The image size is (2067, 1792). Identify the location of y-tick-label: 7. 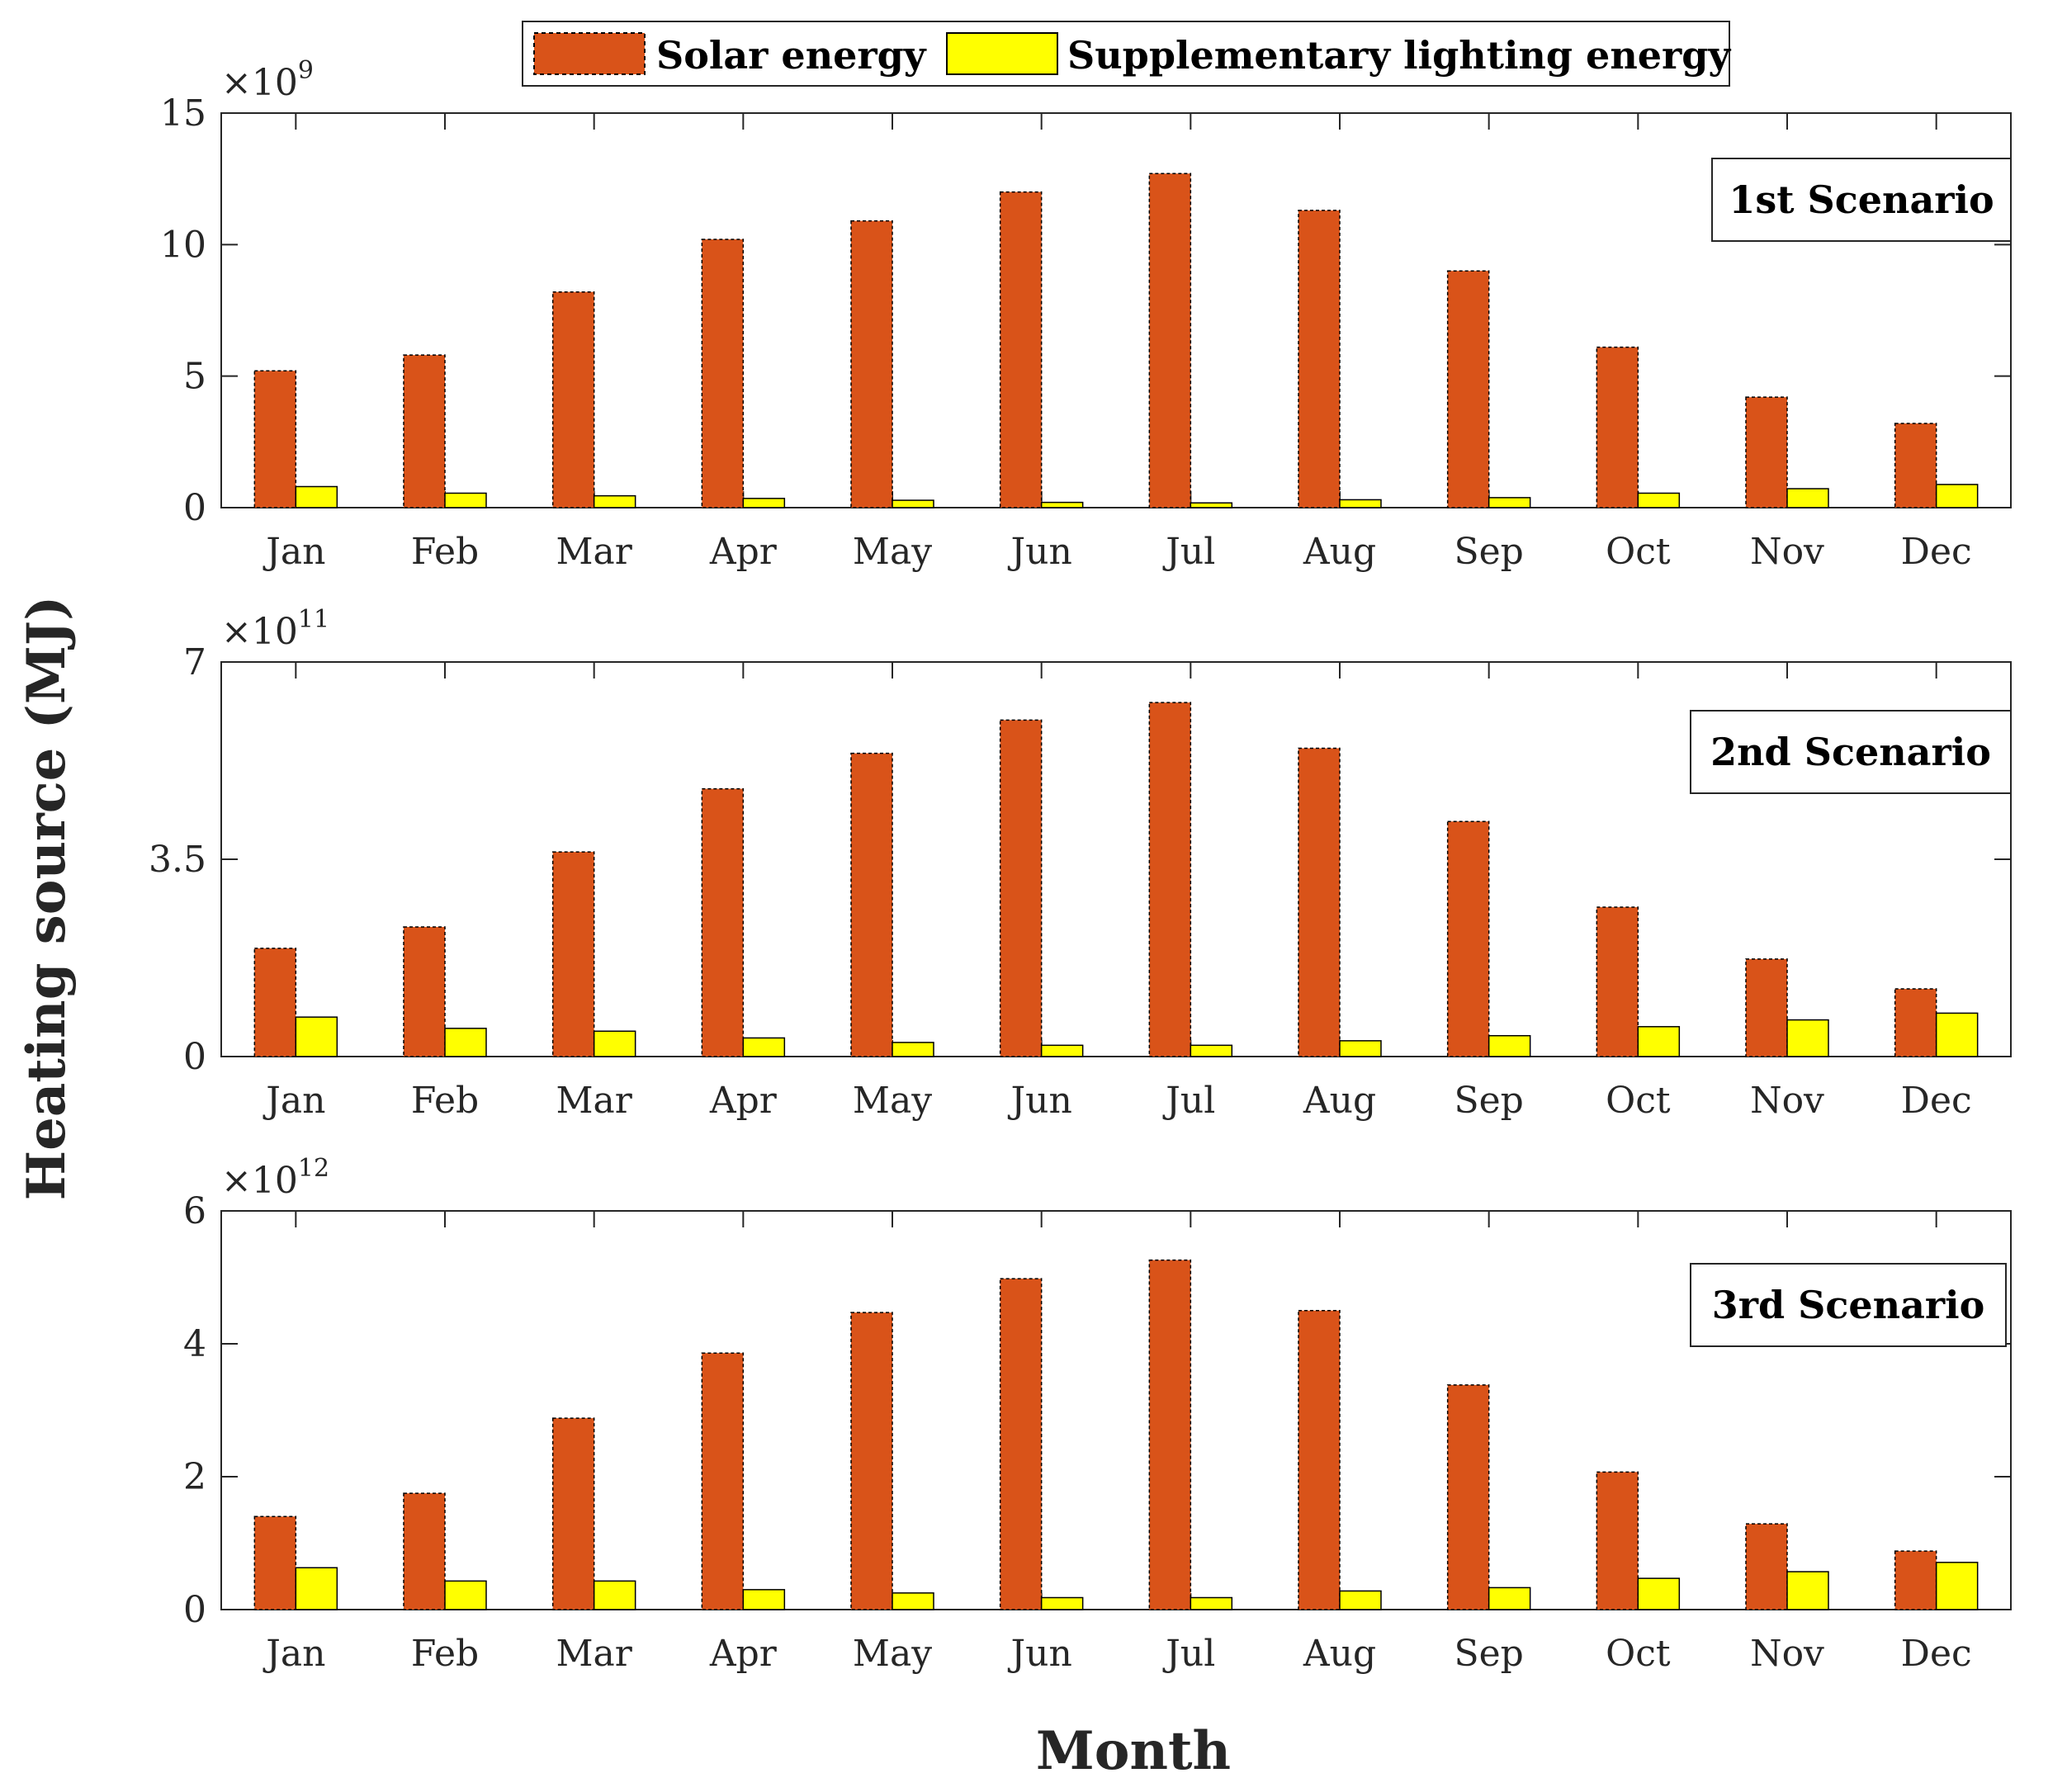
(194, 662).